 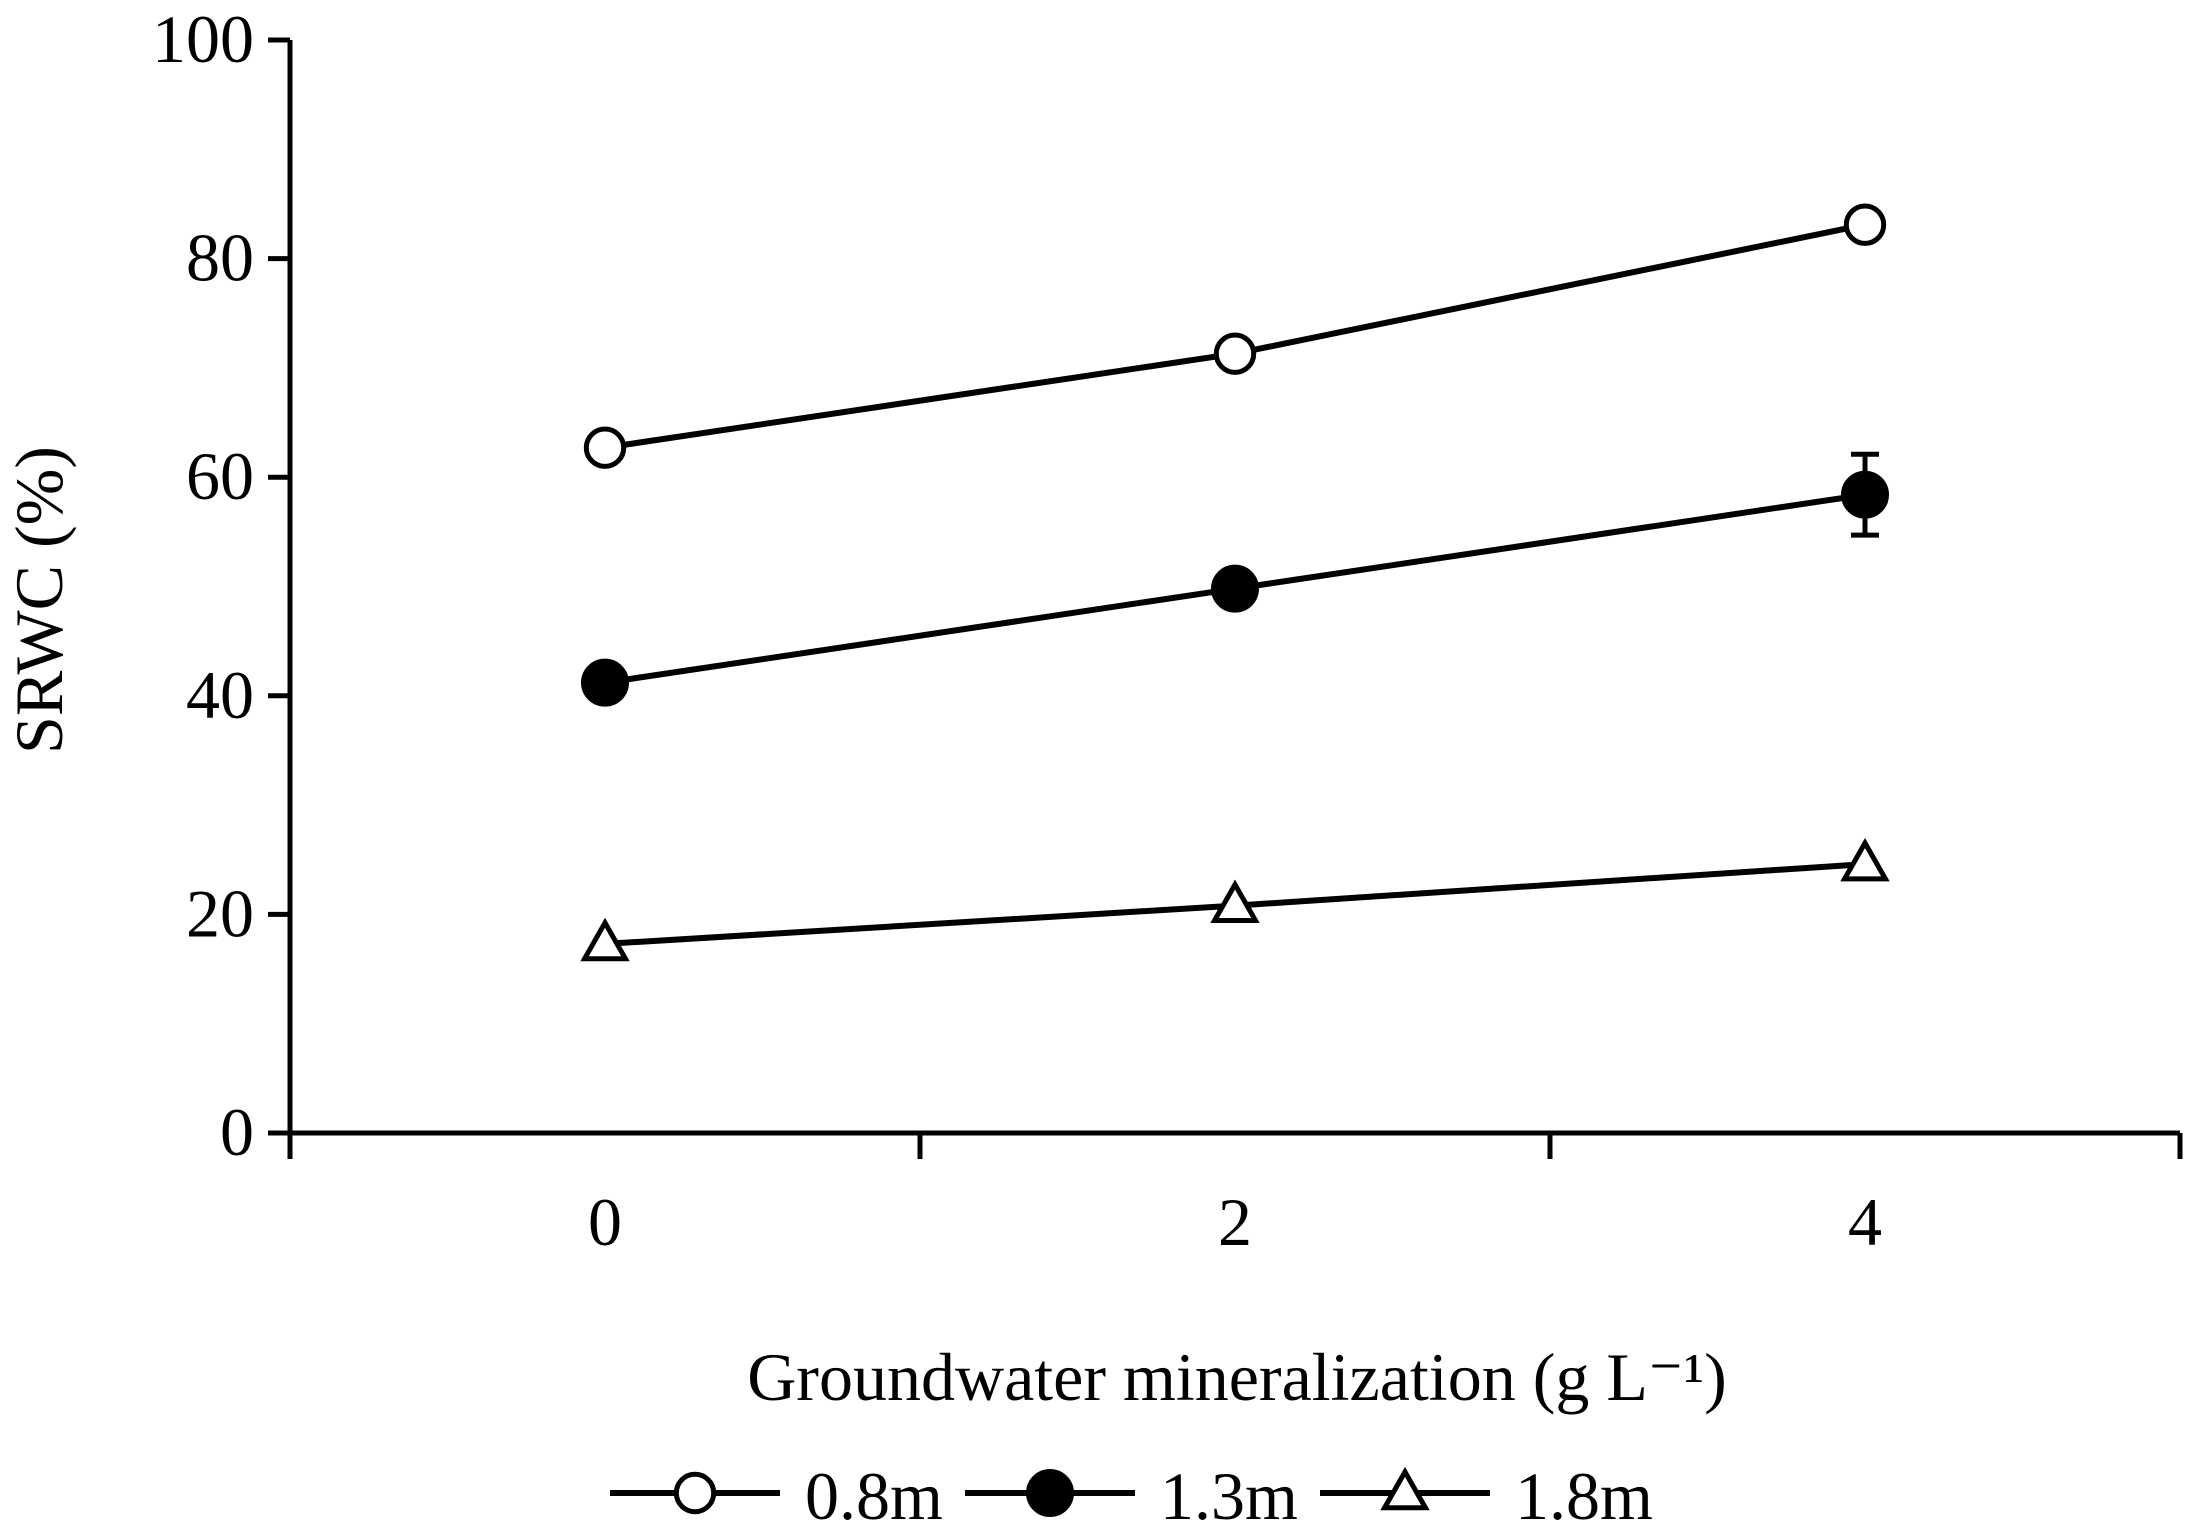 I want to click on legend-label: 1.3m, so click(x=1229, y=1496).